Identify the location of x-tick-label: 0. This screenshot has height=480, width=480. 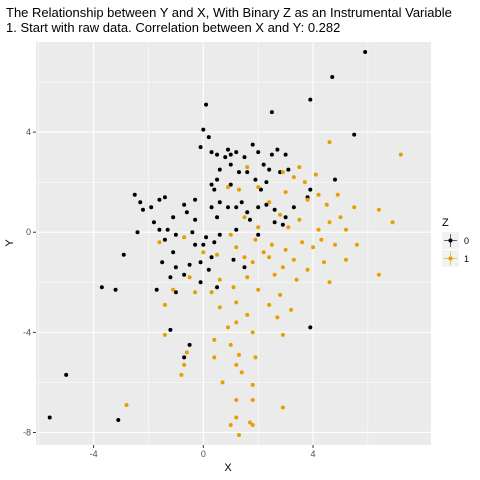
(203, 454).